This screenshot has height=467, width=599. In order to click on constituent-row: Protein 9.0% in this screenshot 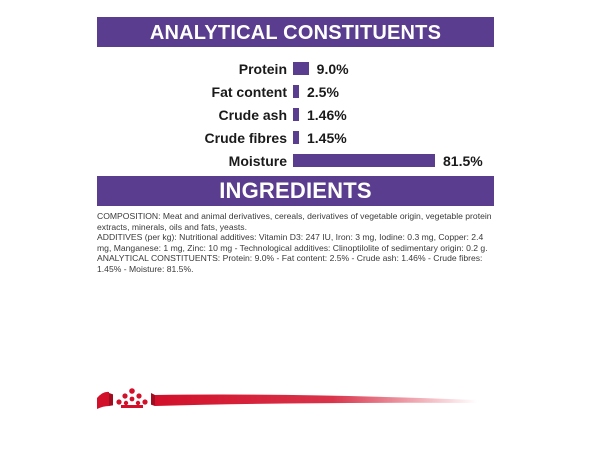, I will do `click(299, 69)`.